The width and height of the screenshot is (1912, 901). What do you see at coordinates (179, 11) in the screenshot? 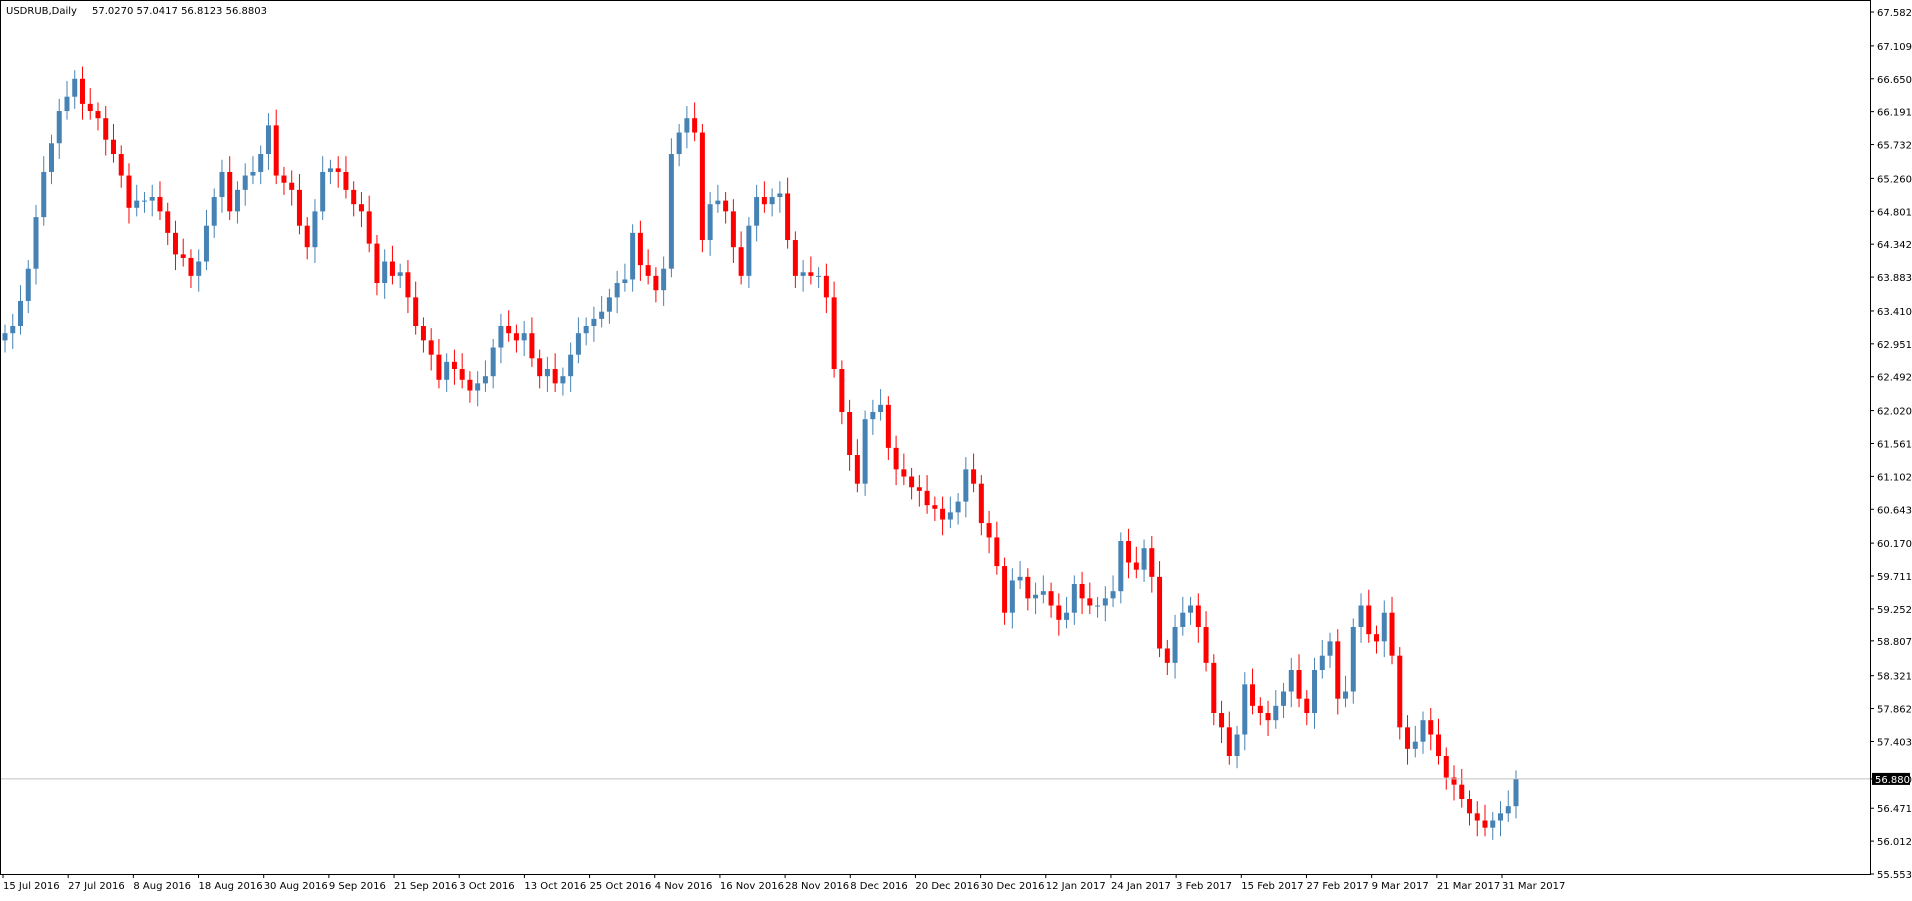
I see `chart-header-ohlc: 57.0270 57.0417 56.8123 56.8803` at bounding box center [179, 11].